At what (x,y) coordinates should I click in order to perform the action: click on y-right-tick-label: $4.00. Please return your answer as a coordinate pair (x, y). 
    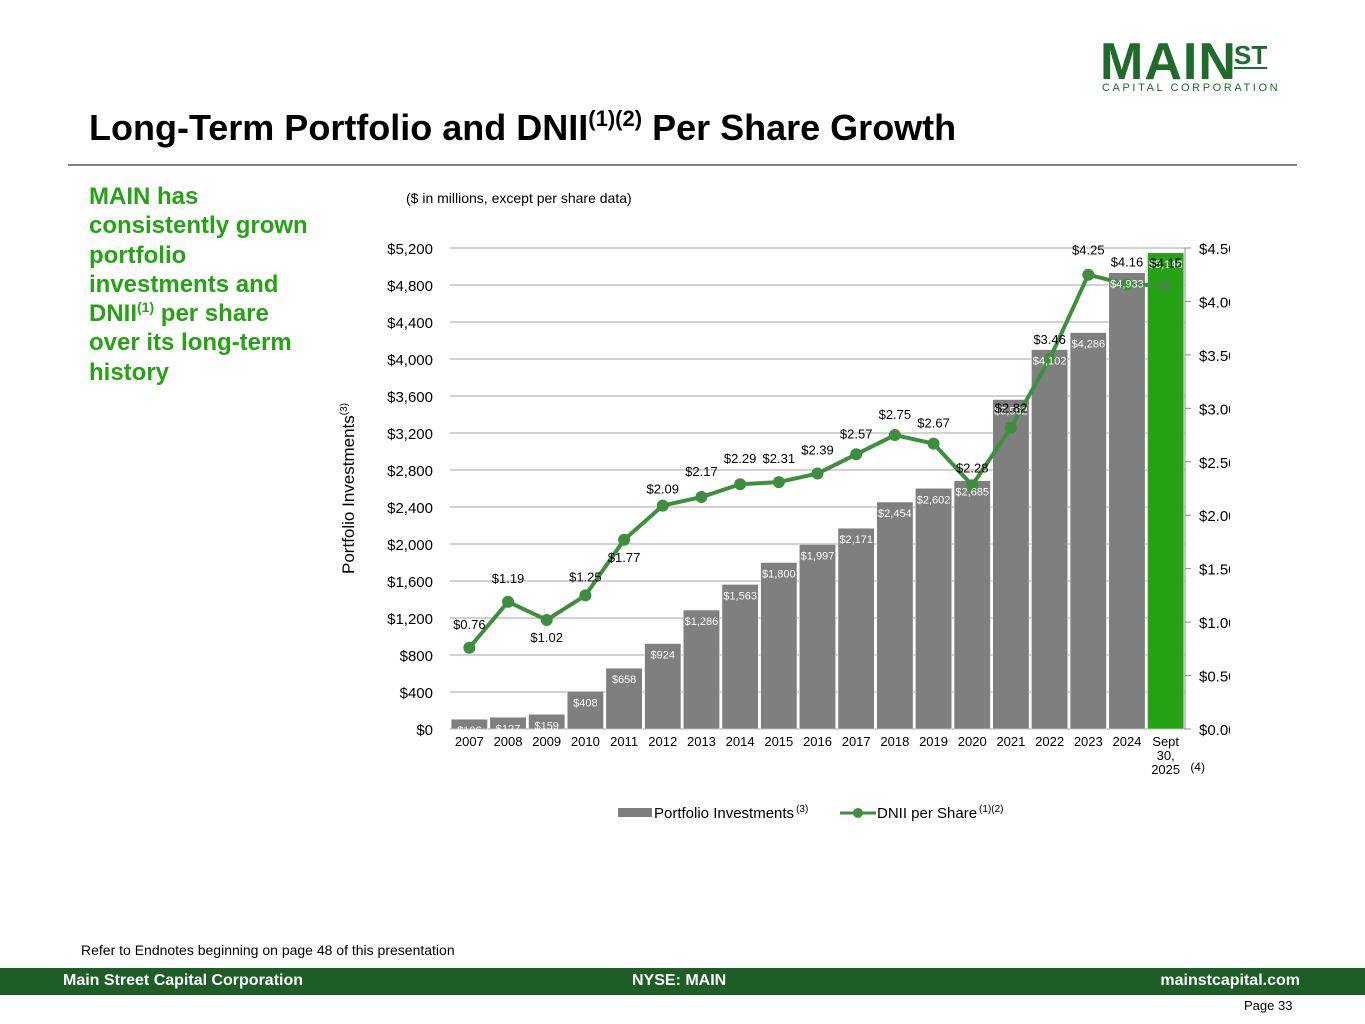
    Looking at the image, I should click on (1214, 302).